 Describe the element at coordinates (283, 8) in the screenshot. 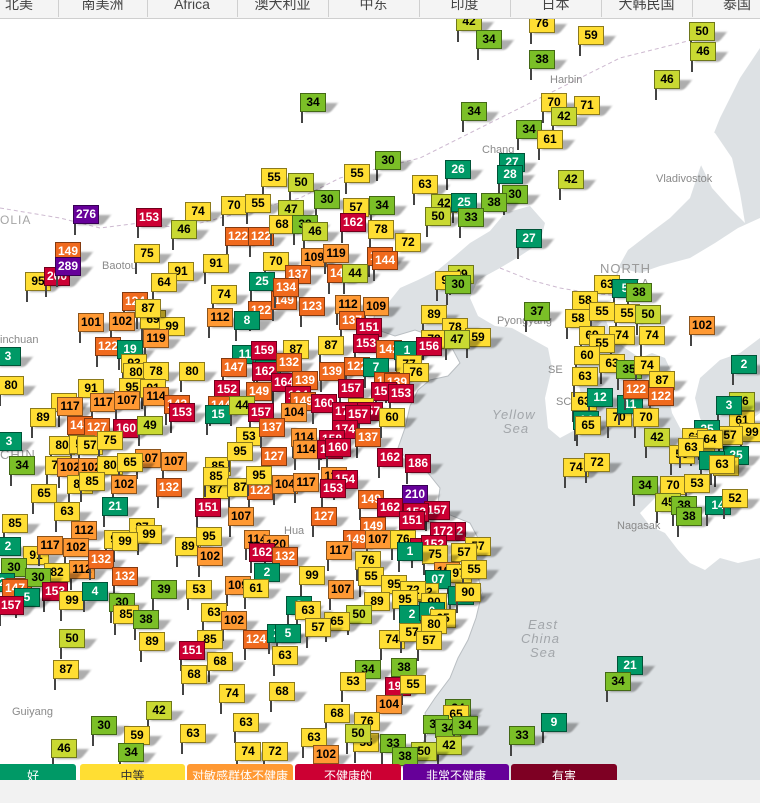

I see `region-tab-3: 澳大利亚` at that location.